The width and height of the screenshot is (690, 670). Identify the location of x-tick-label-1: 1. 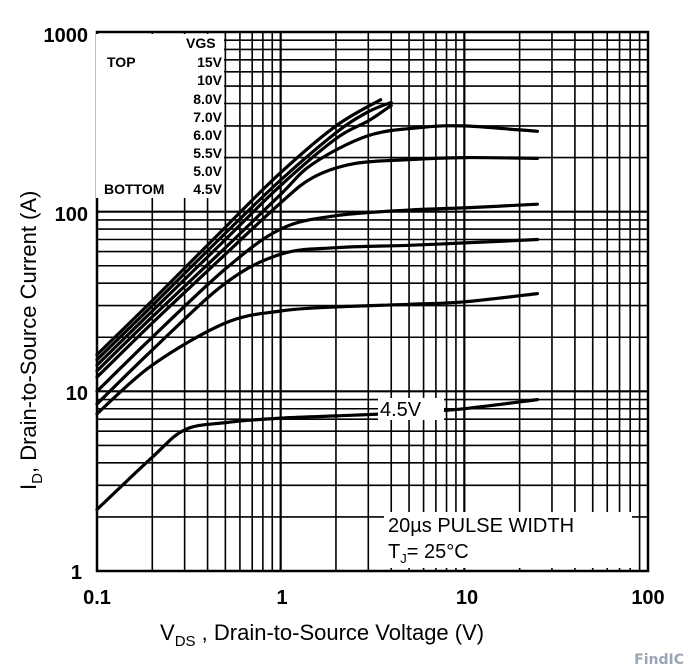
(281, 598).